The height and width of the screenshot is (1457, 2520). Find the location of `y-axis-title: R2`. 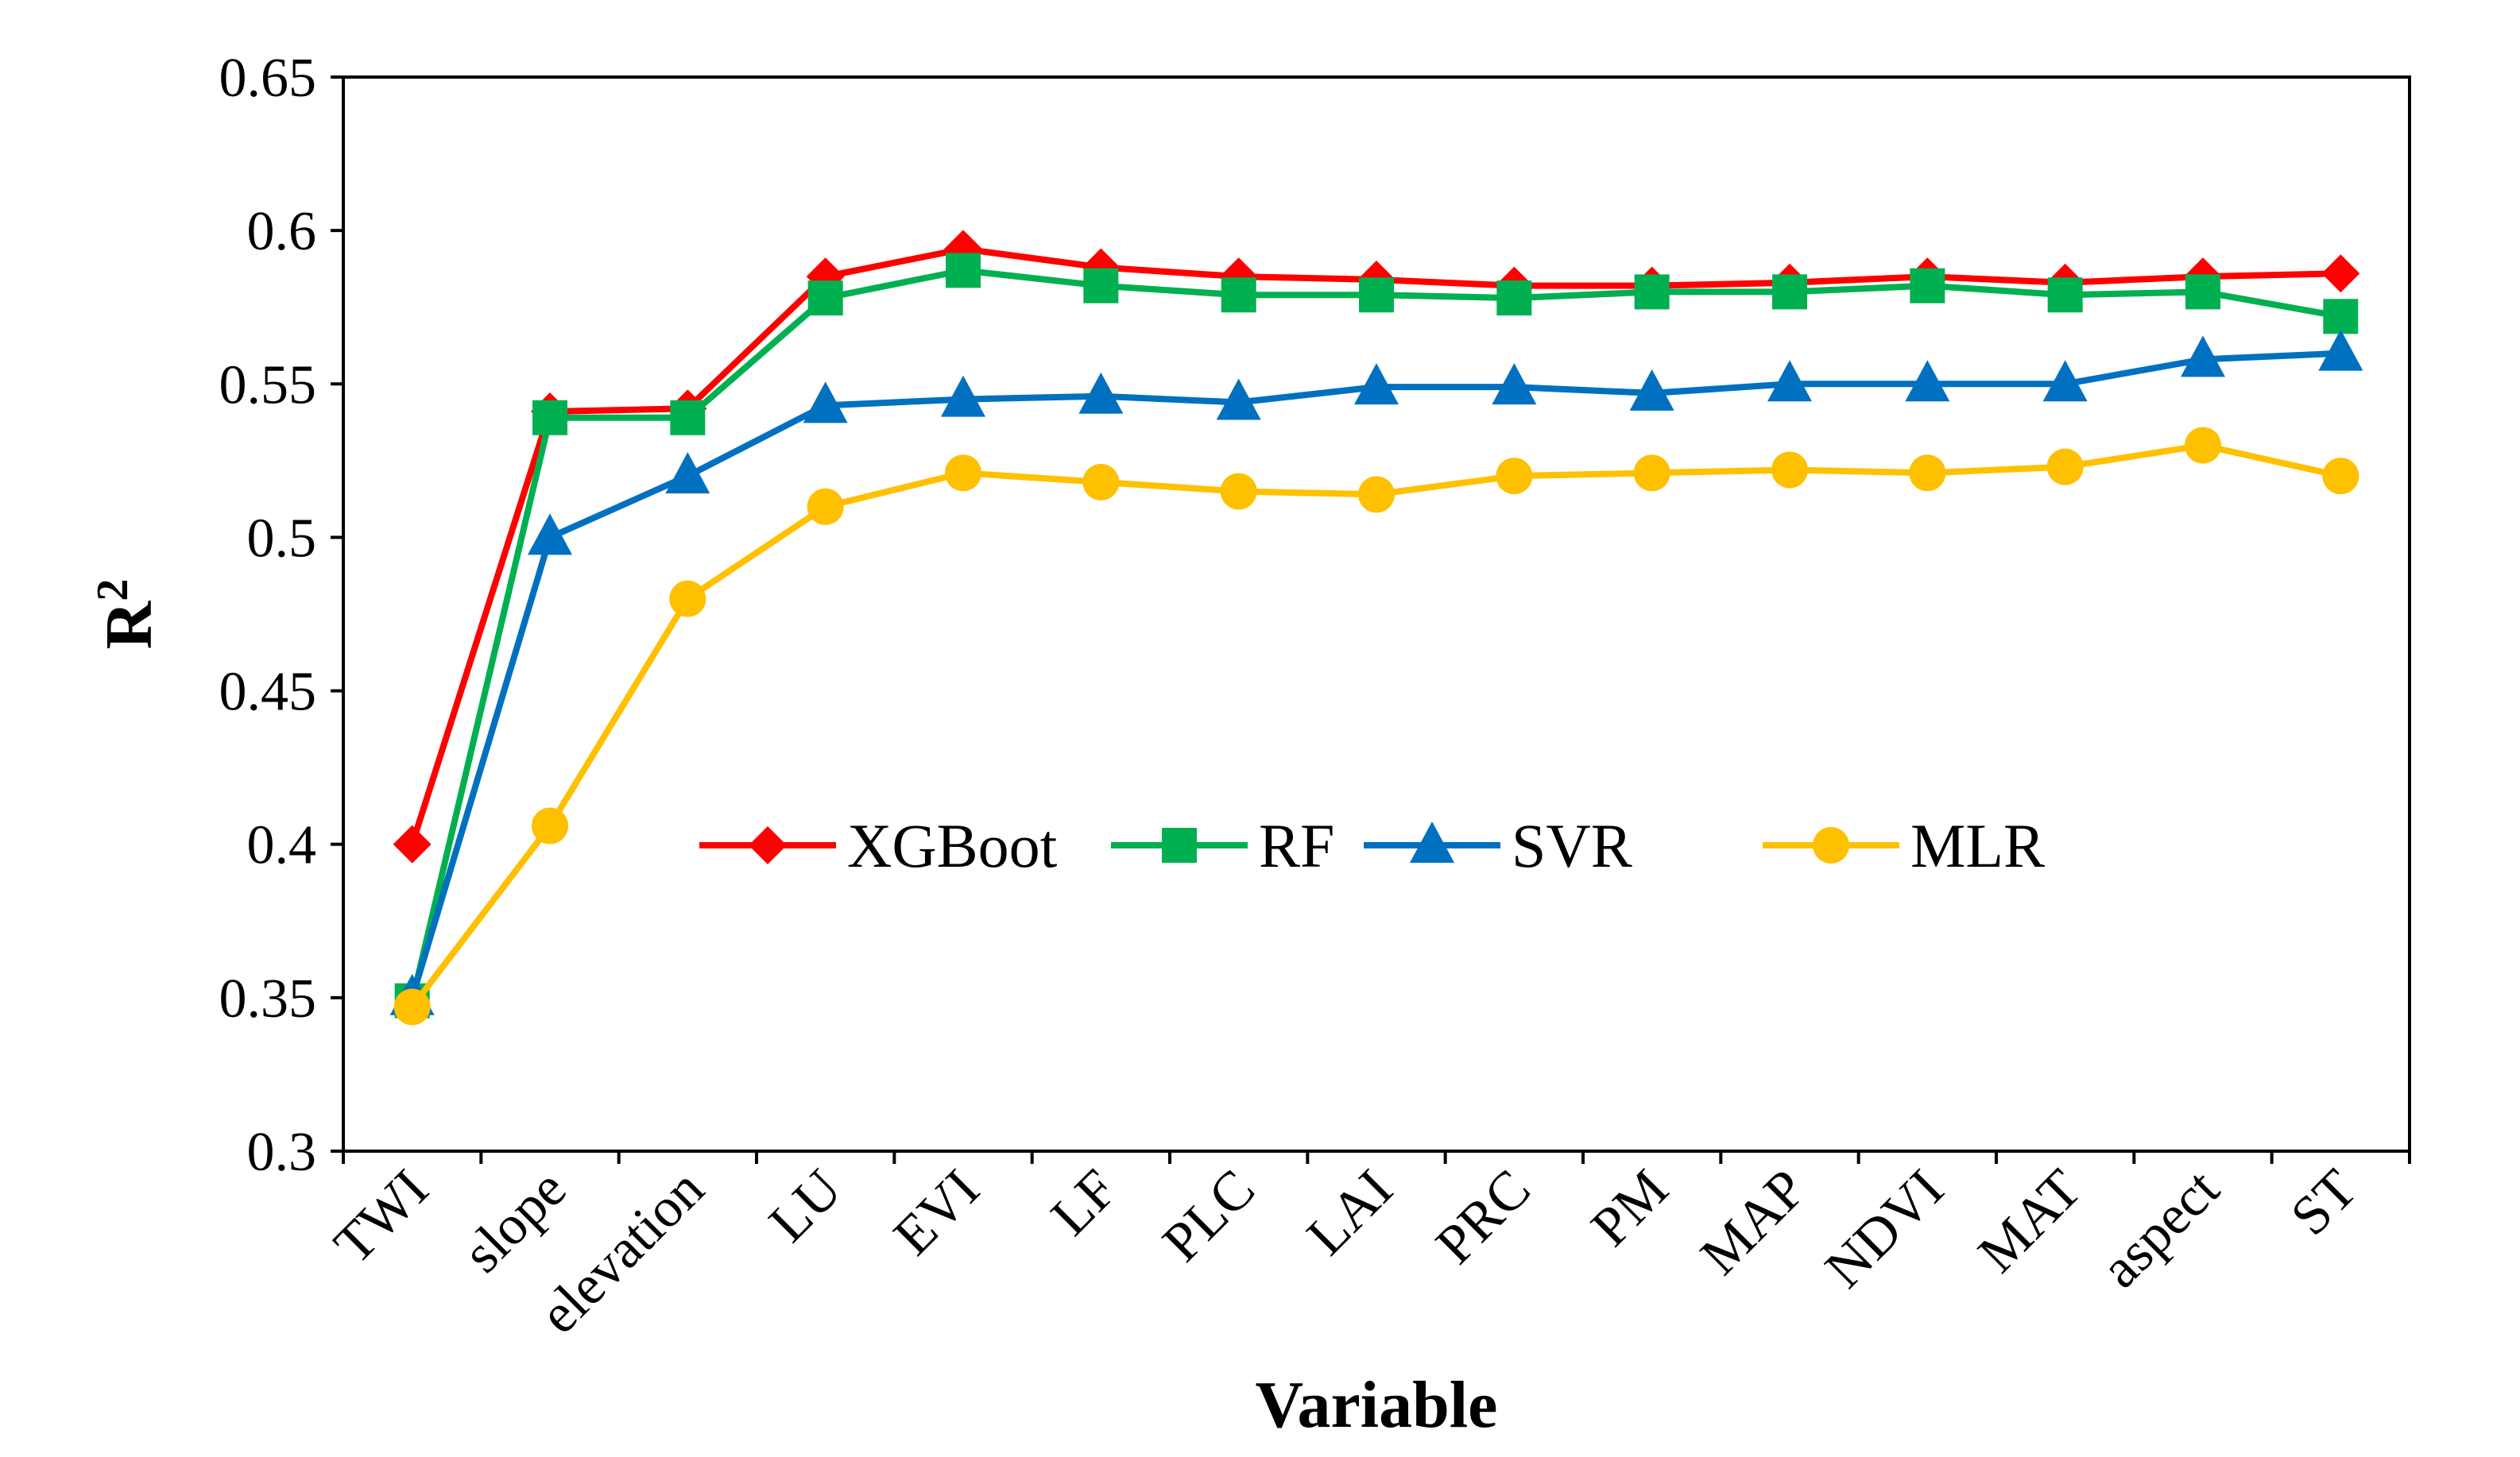

y-axis-title: R2 is located at coordinates (127, 614).